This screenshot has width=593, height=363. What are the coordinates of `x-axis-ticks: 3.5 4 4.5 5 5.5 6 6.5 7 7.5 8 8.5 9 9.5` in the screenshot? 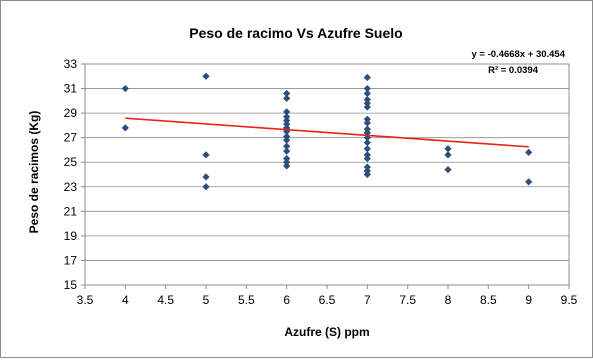 It's located at (327, 296).